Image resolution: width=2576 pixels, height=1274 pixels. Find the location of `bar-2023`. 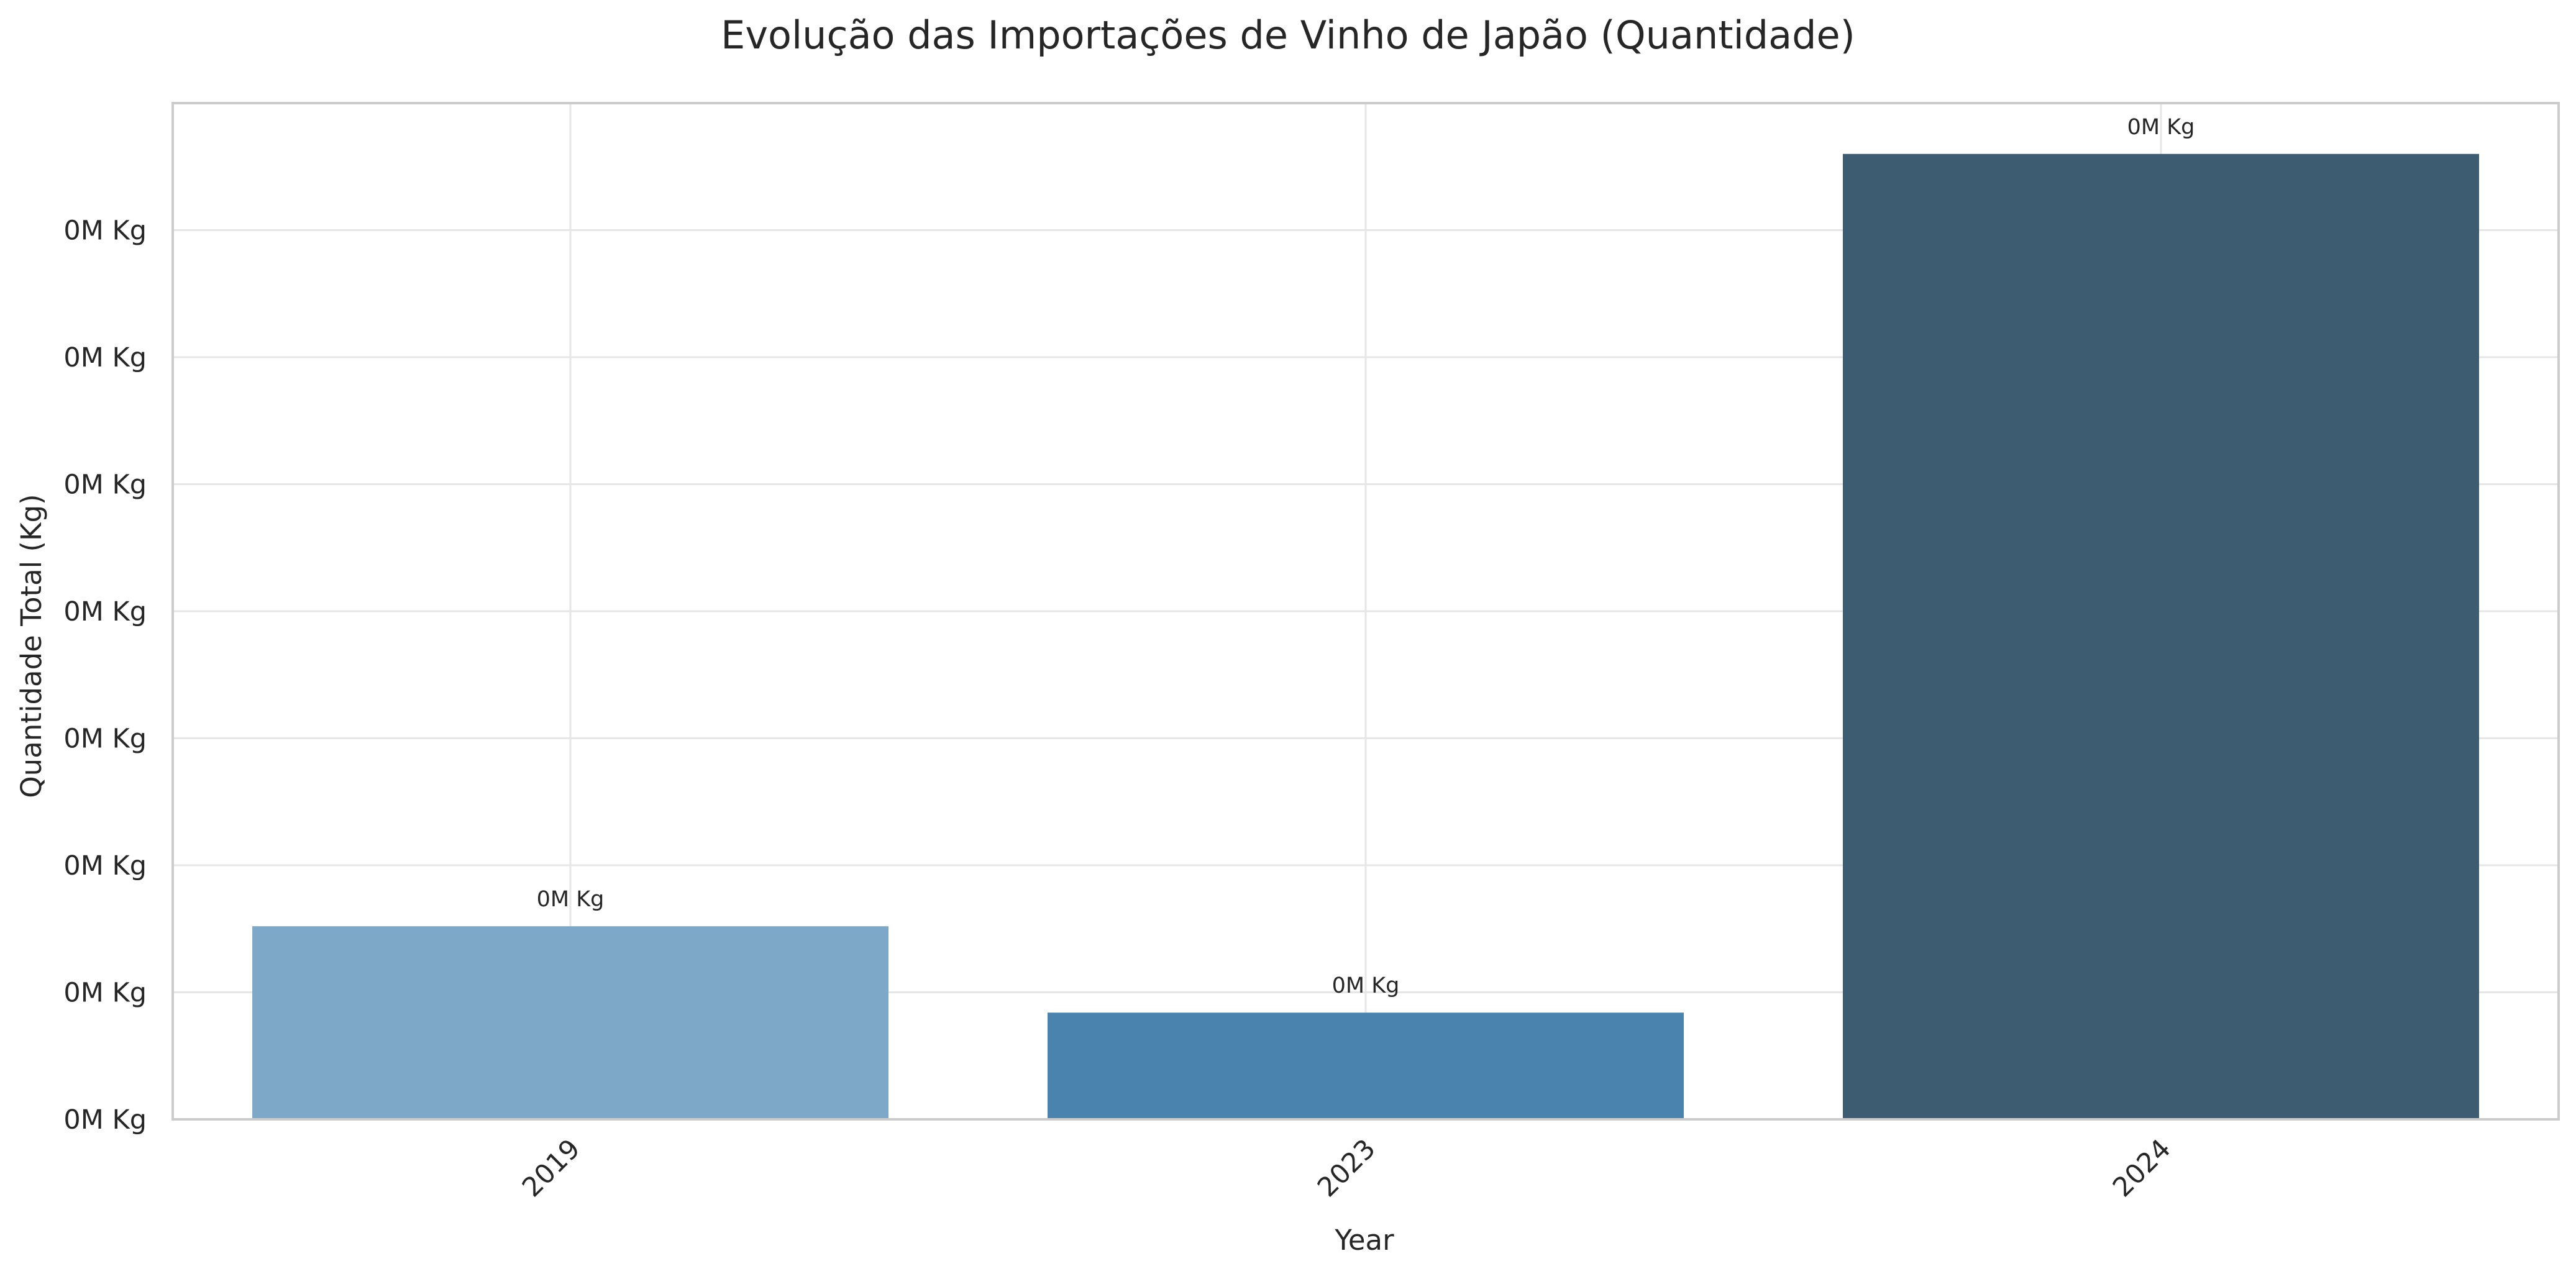

bar-2023 is located at coordinates (1366, 1065).